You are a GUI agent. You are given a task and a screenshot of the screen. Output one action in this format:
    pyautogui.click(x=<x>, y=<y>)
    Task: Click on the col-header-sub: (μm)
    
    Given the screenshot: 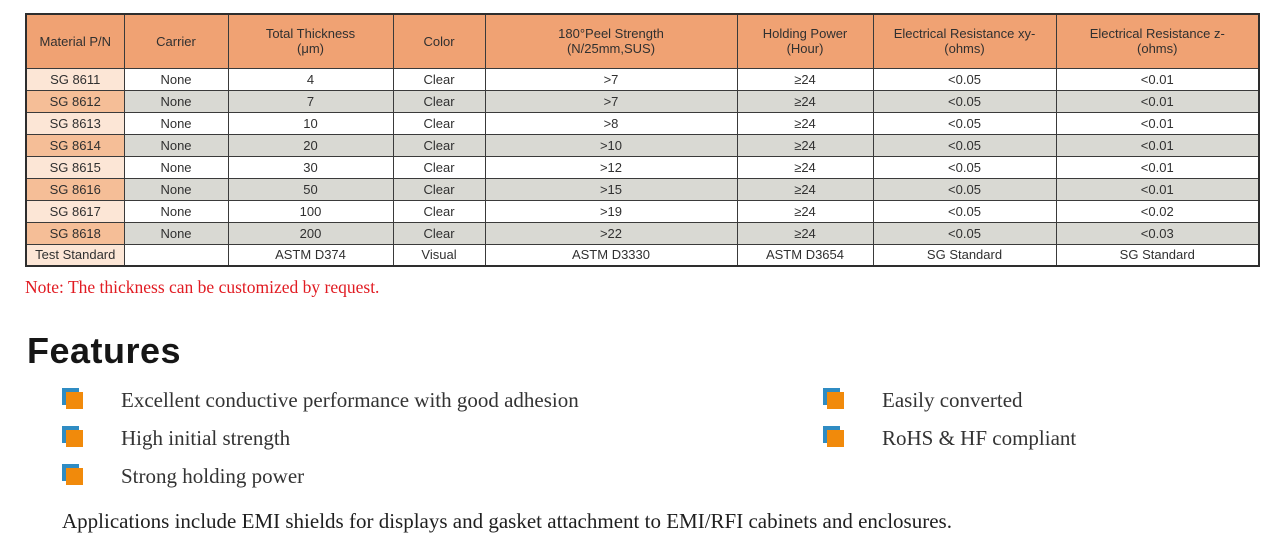 What is the action you would take?
    pyautogui.click(x=310, y=49)
    